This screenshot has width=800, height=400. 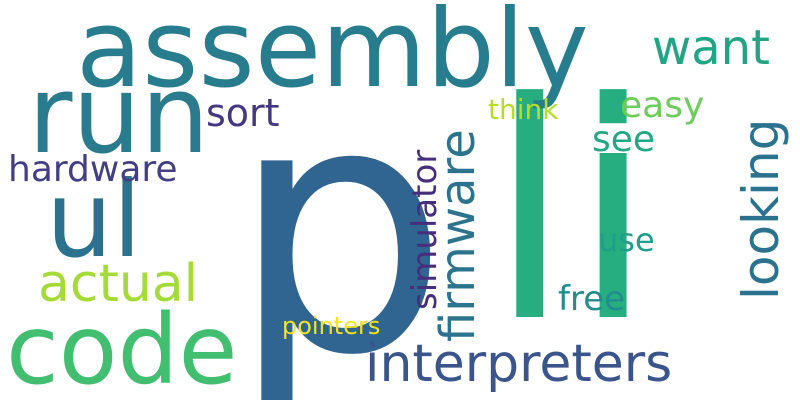 I want to click on word-sort: sort, so click(x=243, y=113).